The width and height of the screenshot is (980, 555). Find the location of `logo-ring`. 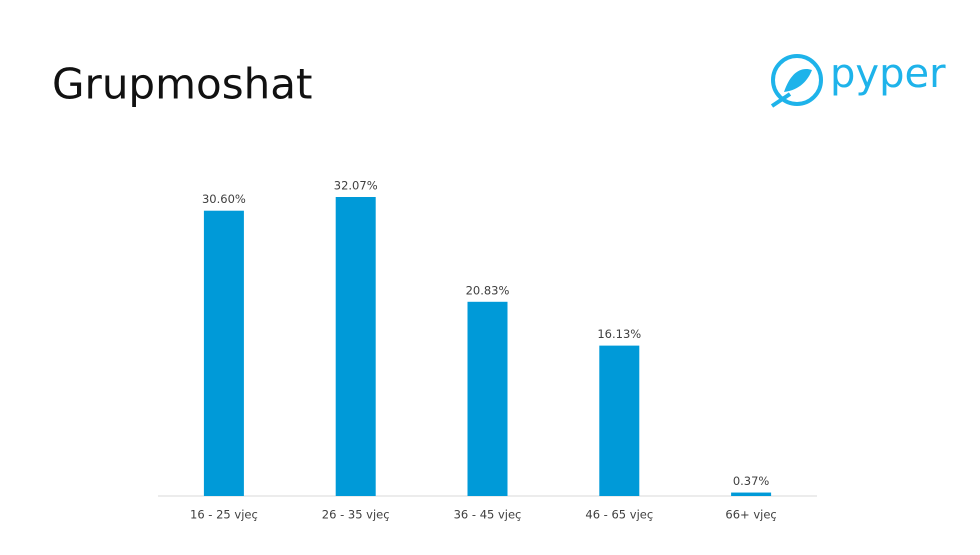

logo-ring is located at coordinates (797, 80).